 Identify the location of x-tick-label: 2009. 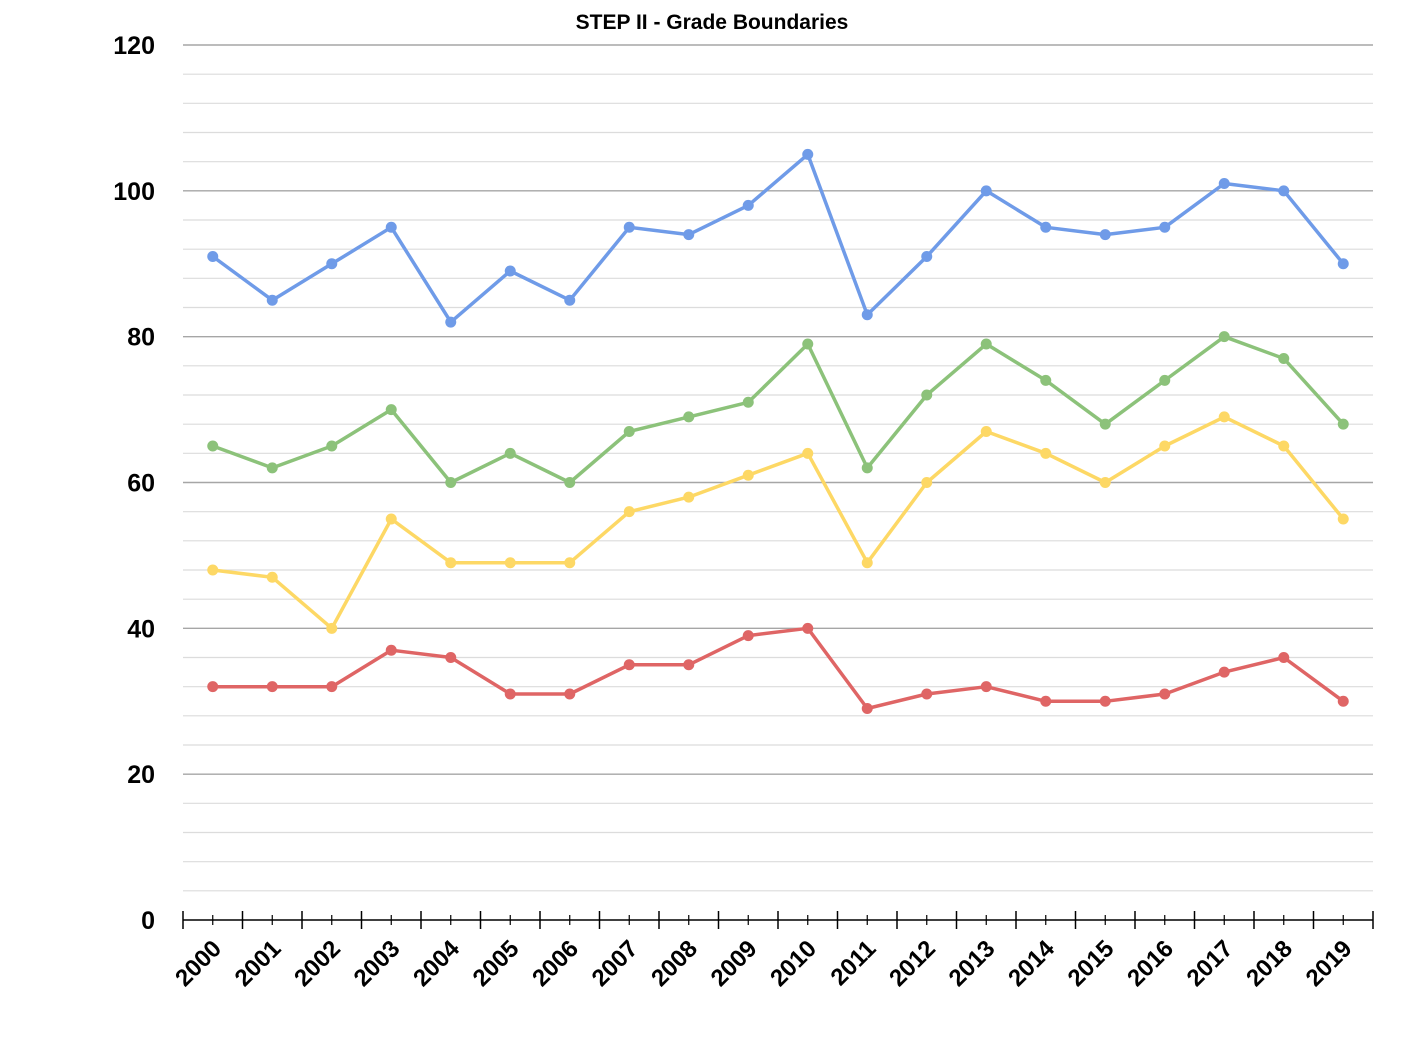
(734, 963).